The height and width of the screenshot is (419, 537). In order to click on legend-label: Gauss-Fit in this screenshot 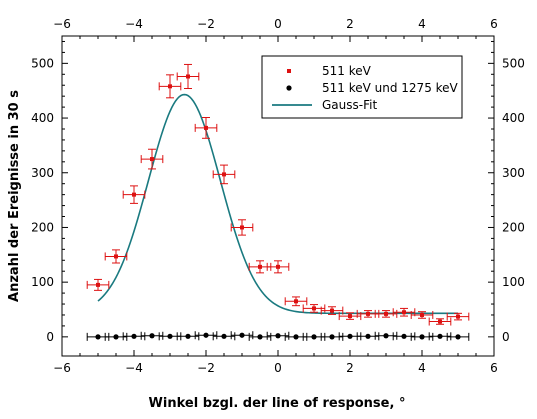, I will do `click(349, 105)`.